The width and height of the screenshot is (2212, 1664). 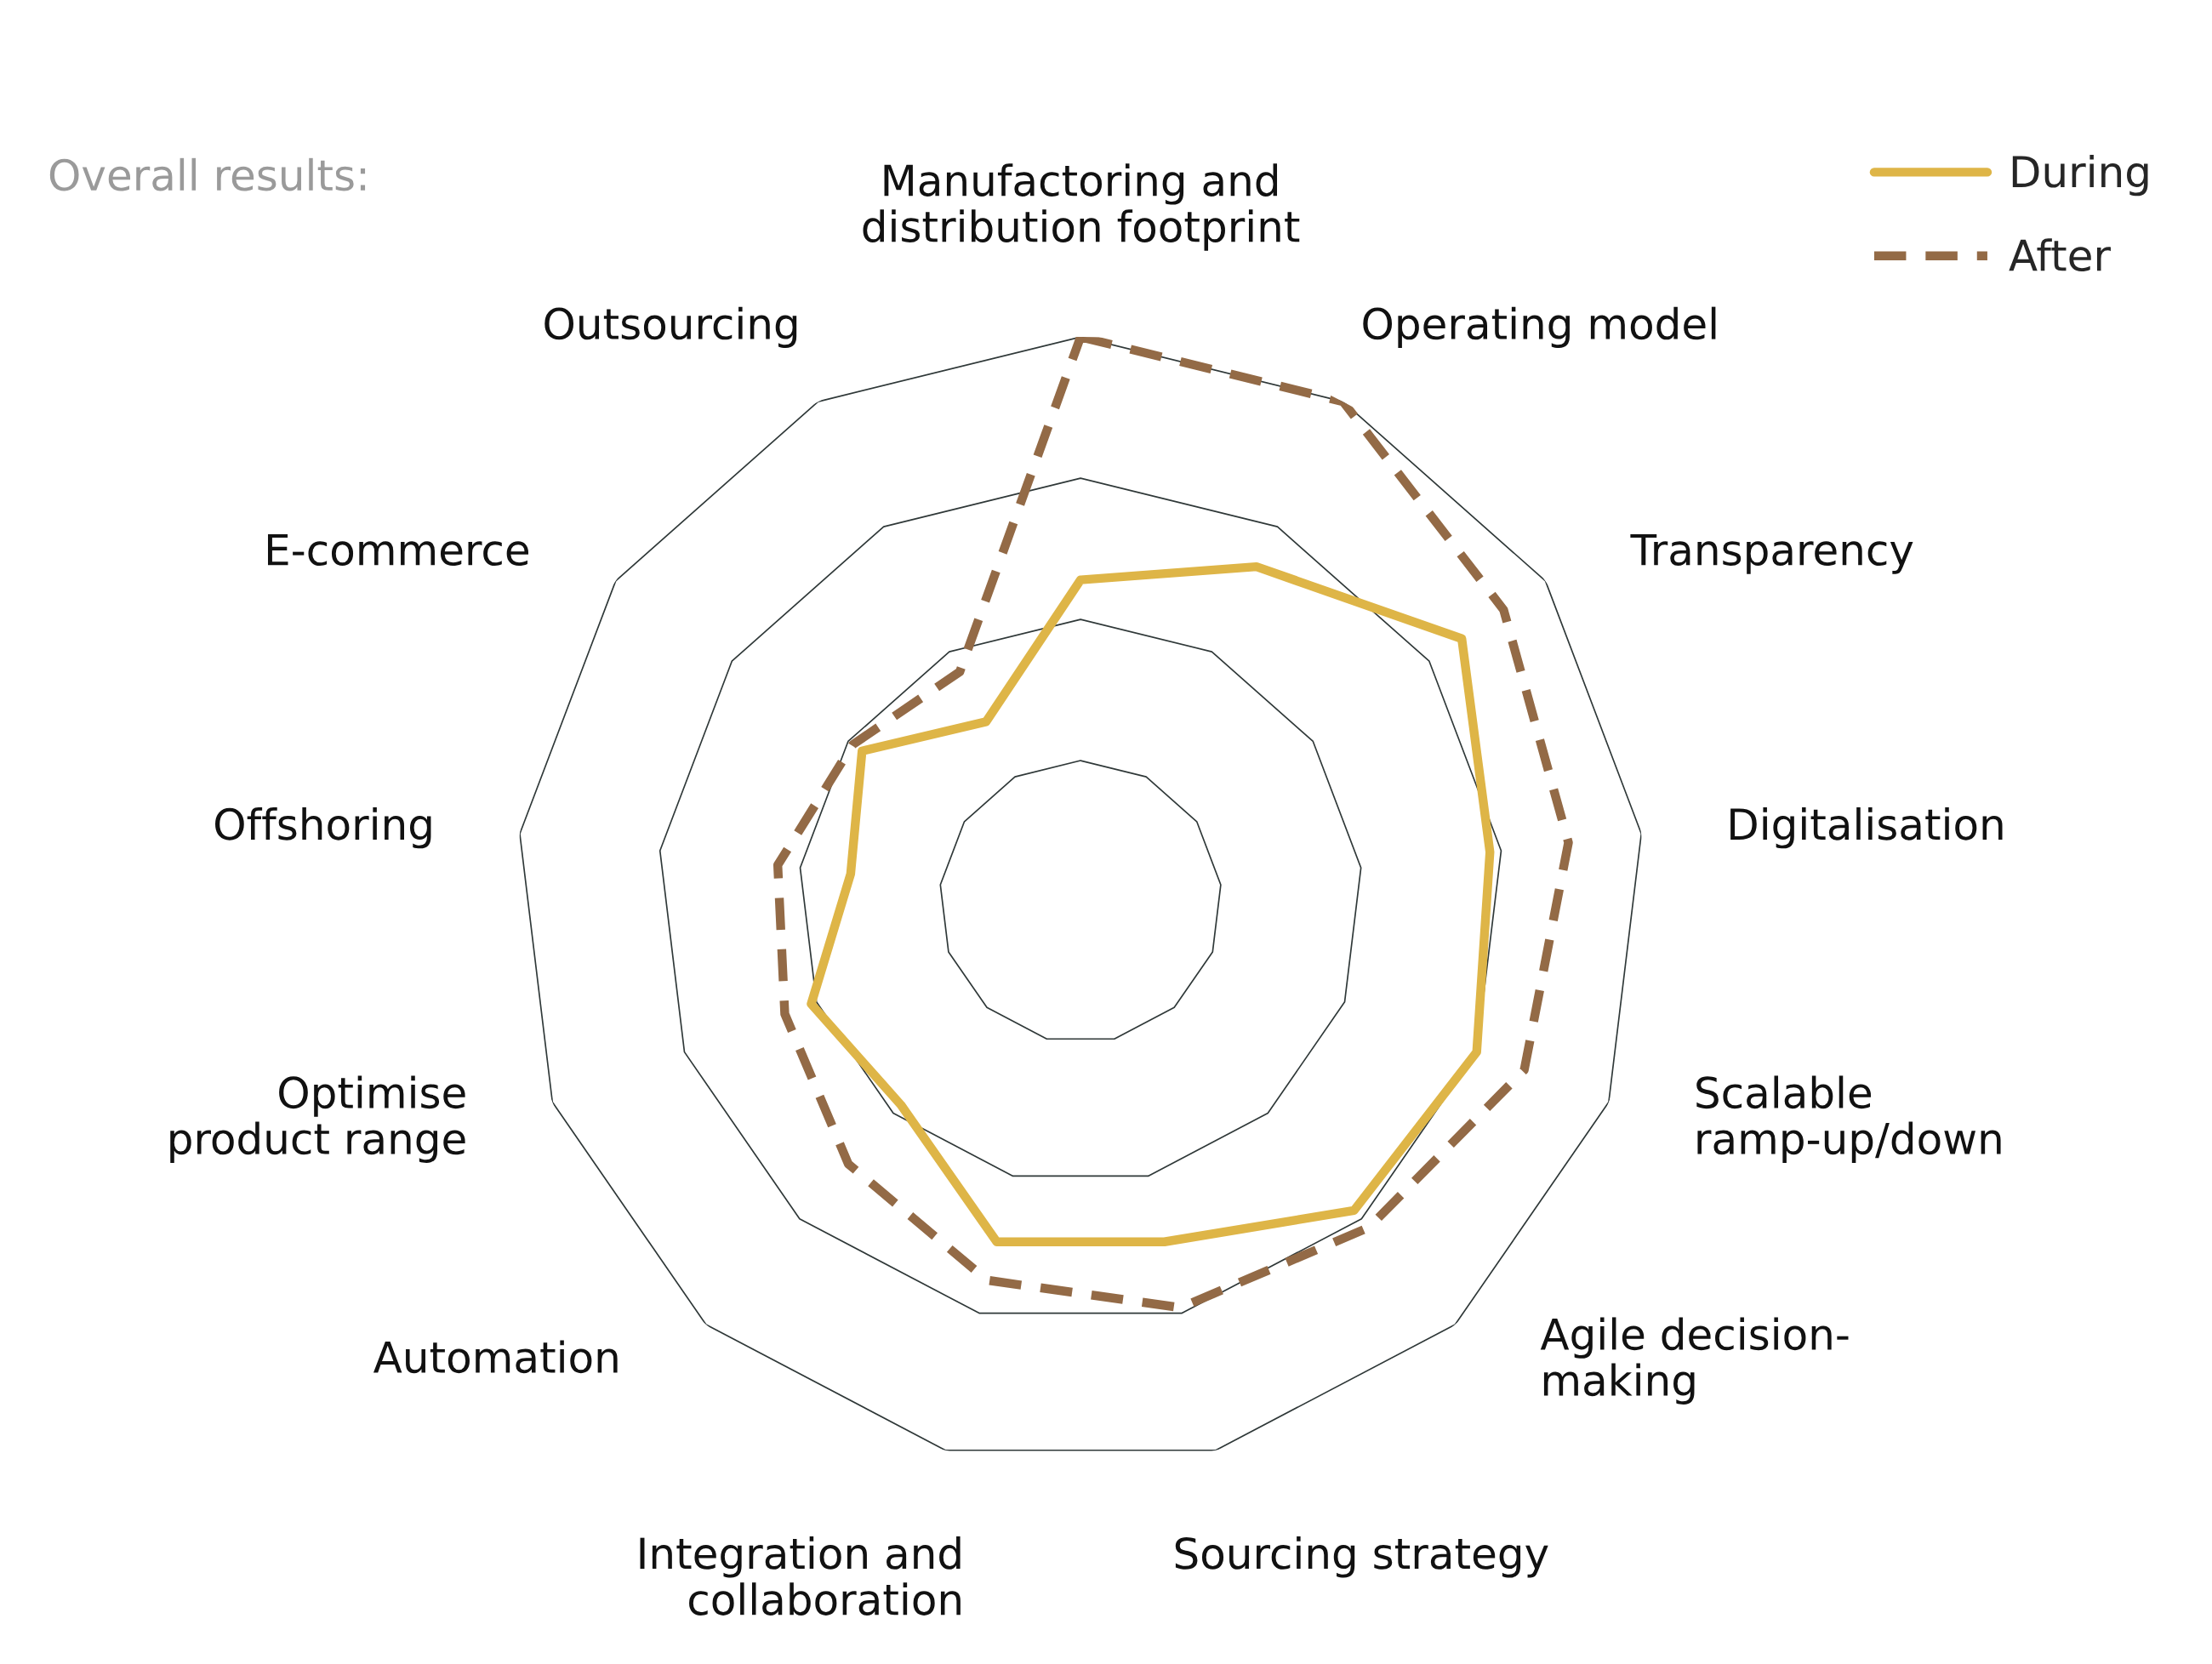 I want to click on spoke-label: Automation, so click(x=495, y=1357).